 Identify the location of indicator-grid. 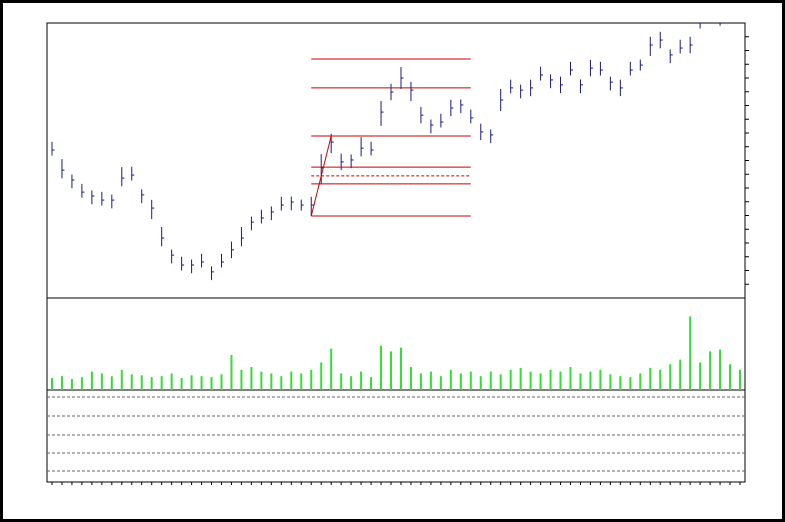
(396, 434).